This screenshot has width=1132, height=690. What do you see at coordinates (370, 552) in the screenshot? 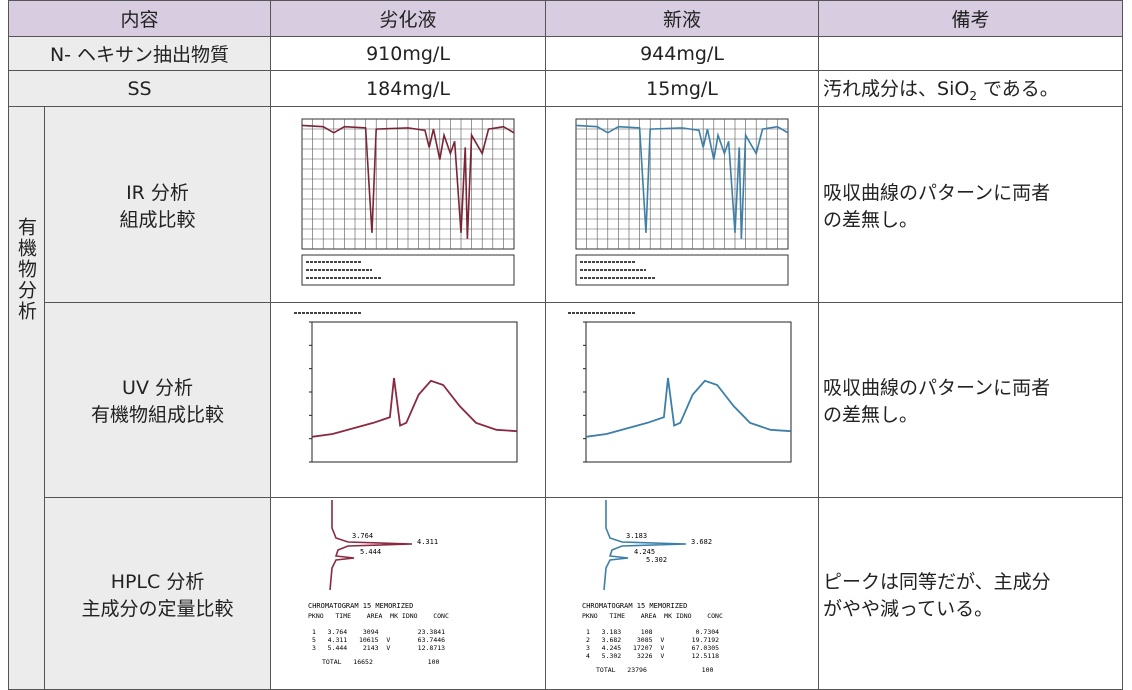
I see `peak-label: 5.444` at bounding box center [370, 552].